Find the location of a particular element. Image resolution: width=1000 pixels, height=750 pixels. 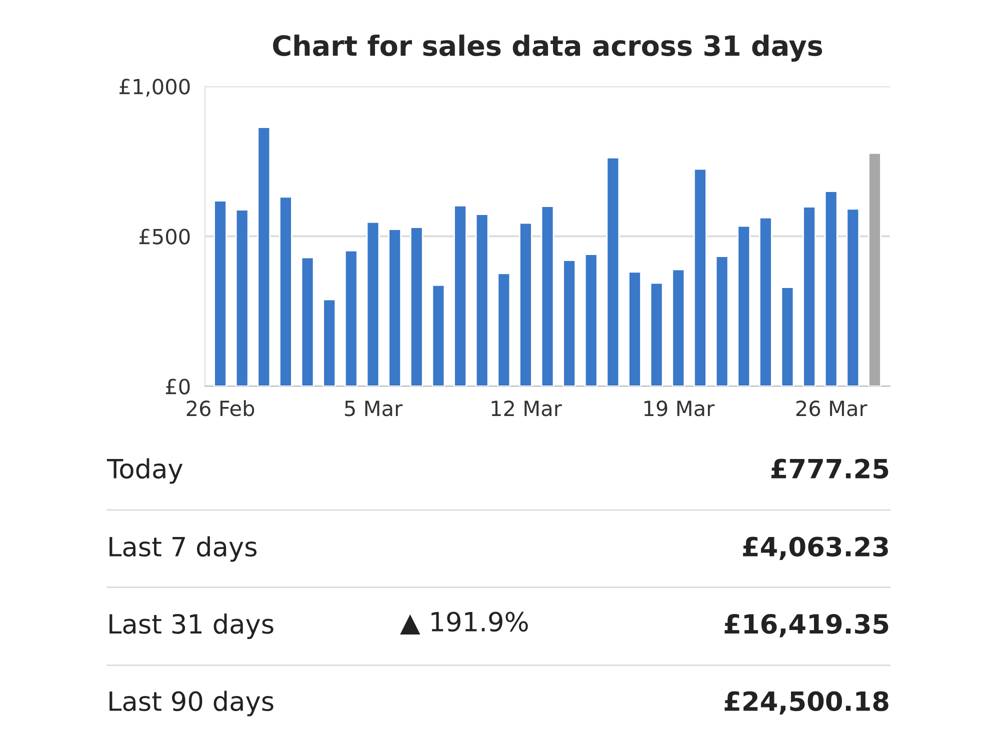

x-tick-label: 26 Feb is located at coordinates (220, 408).